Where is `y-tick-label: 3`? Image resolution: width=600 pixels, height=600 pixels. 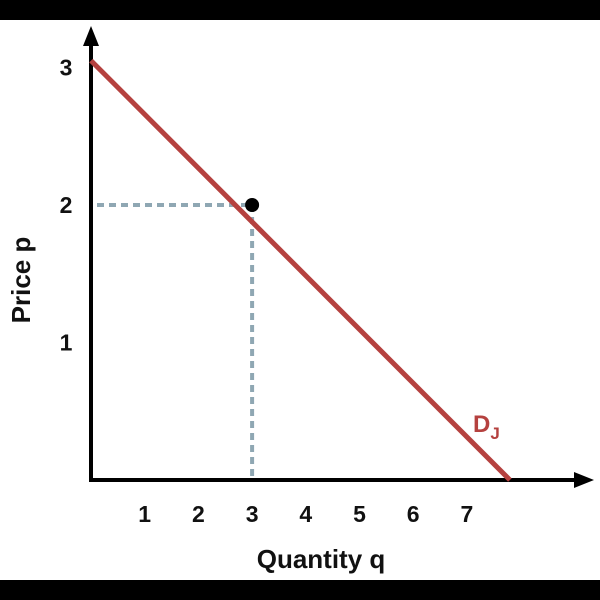
y-tick-label: 3 is located at coordinates (66, 68).